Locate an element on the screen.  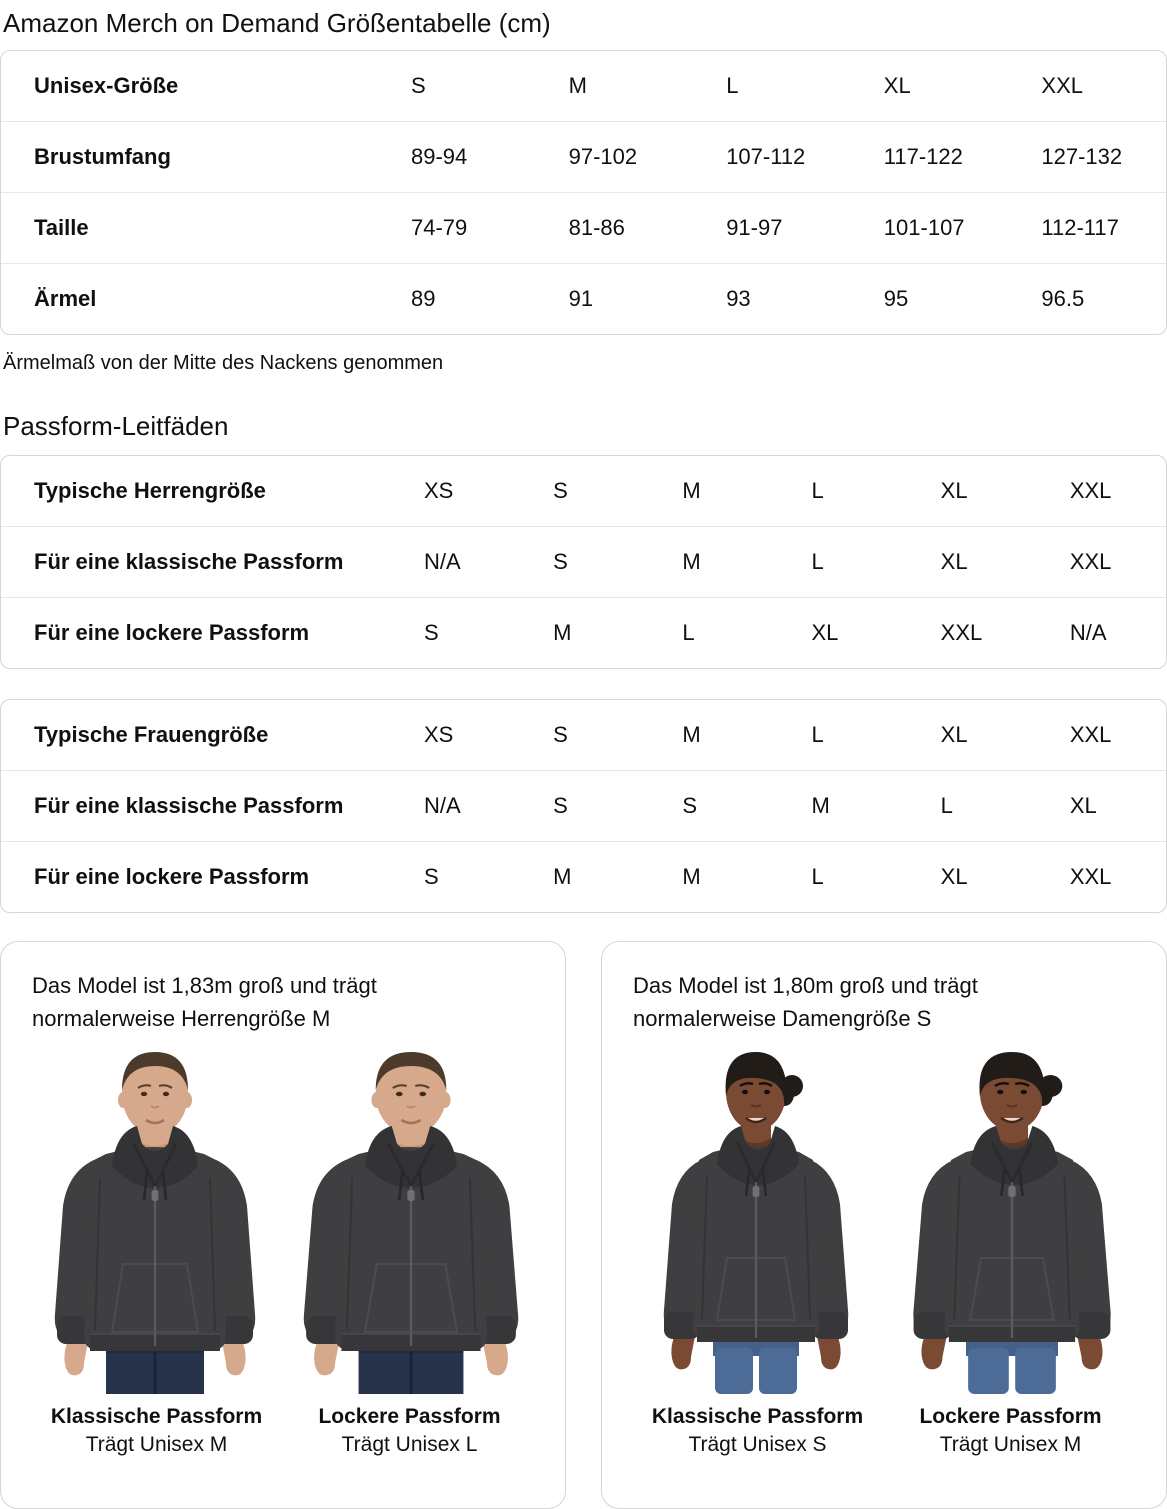
table-cell: 81-86 is located at coordinates (596, 227).